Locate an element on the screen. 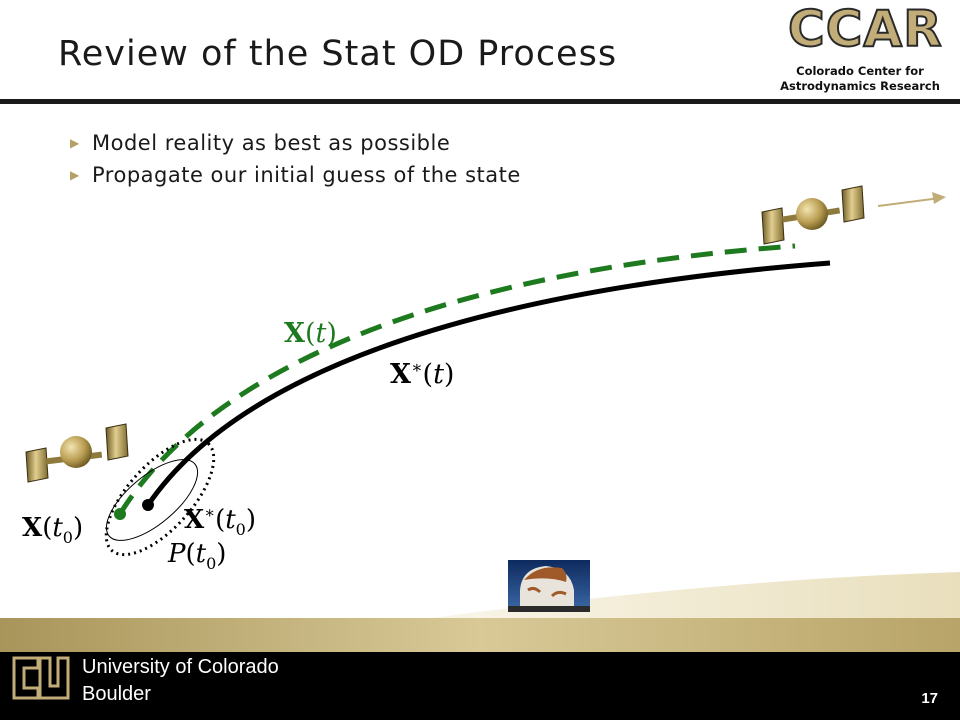  cu-logo-icon is located at coordinates (41, 678).